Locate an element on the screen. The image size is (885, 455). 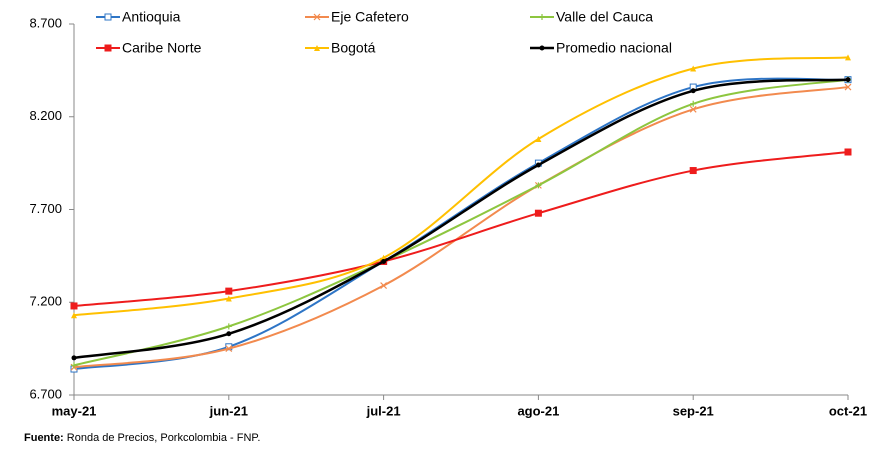
legend-label: Valle del Cauca is located at coordinates (604, 17).